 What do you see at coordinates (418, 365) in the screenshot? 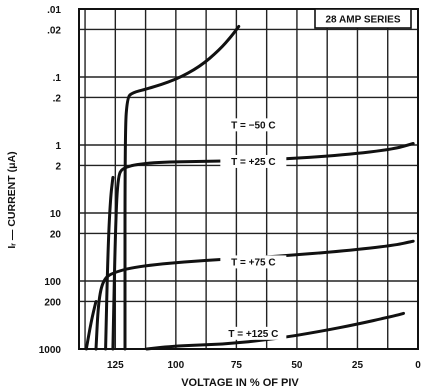
I see `x-tick-label: 0` at bounding box center [418, 365].